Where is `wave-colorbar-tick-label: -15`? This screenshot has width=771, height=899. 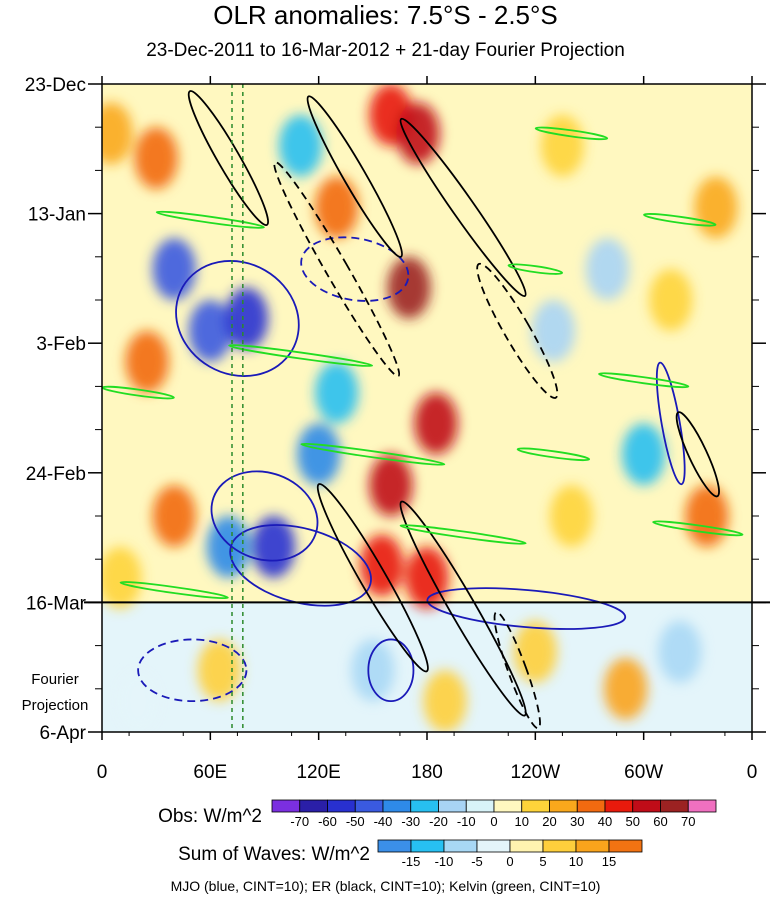
wave-colorbar-tick-label: -15 is located at coordinates (411, 861).